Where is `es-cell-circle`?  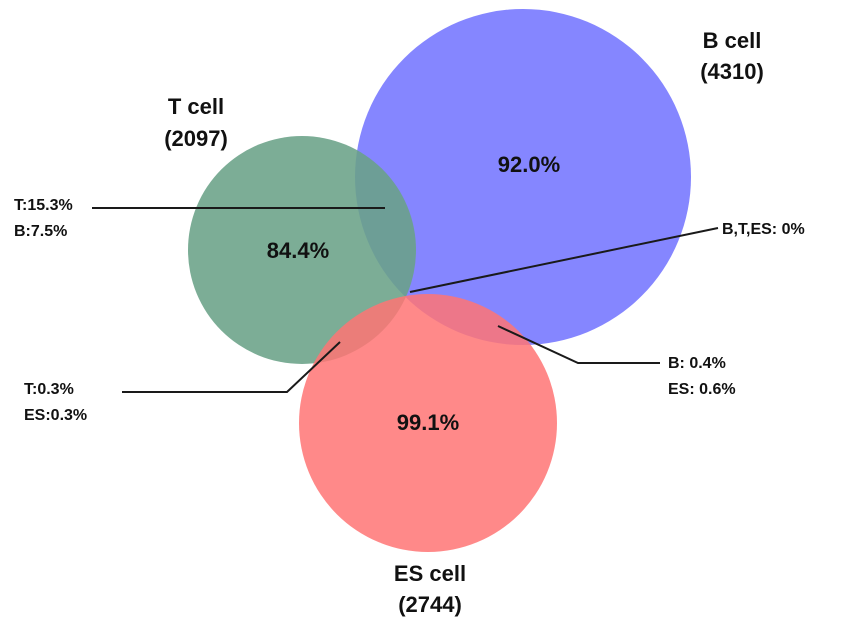 es-cell-circle is located at coordinates (428, 423).